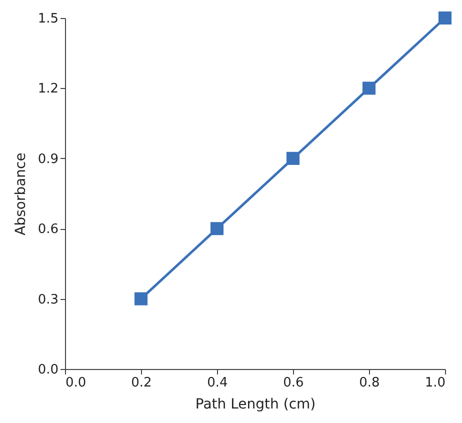  I want to click on y-axis-title: Absorbance, so click(20, 194).